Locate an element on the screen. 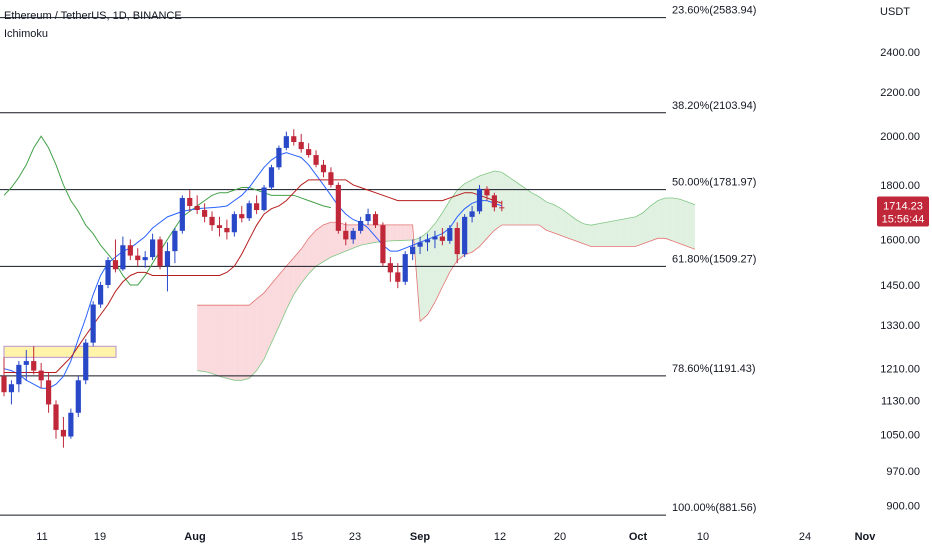 The width and height of the screenshot is (932, 555). time-axis-label: Sep is located at coordinates (420, 537).